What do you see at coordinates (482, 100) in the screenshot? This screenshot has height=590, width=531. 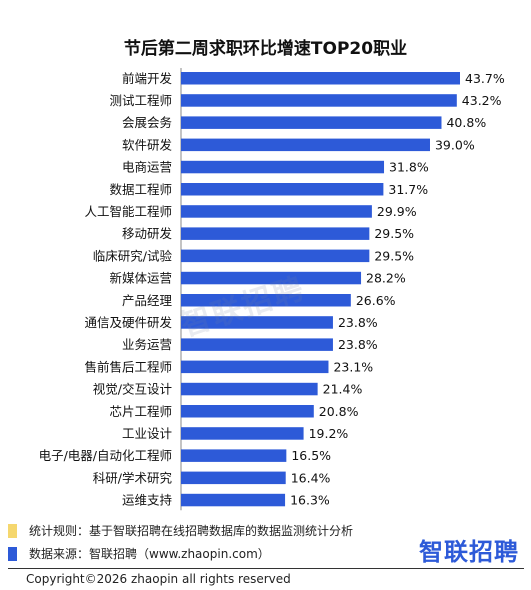 I see `value-label: 43.2%` at bounding box center [482, 100].